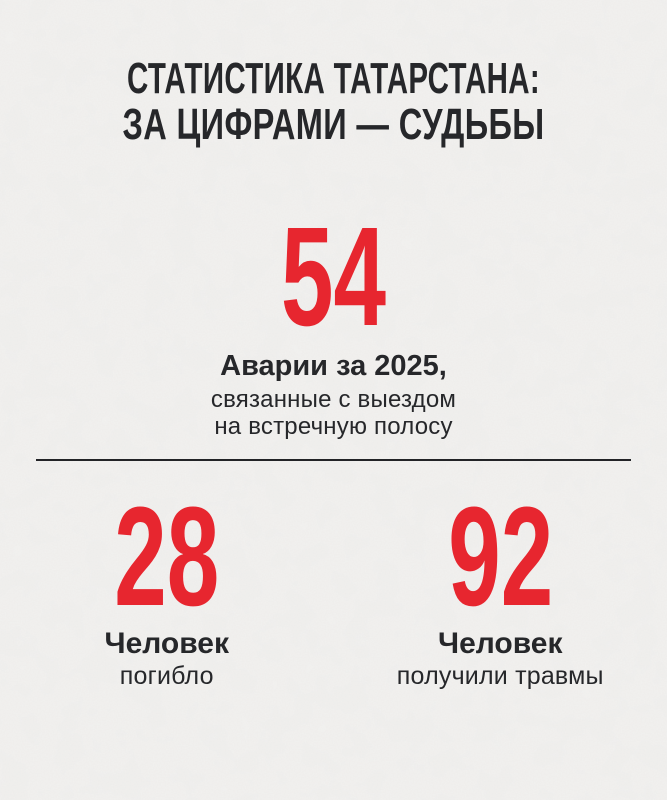  Describe the element at coordinates (167, 556) in the screenshot. I see `deaths-stat-value: 28` at that location.